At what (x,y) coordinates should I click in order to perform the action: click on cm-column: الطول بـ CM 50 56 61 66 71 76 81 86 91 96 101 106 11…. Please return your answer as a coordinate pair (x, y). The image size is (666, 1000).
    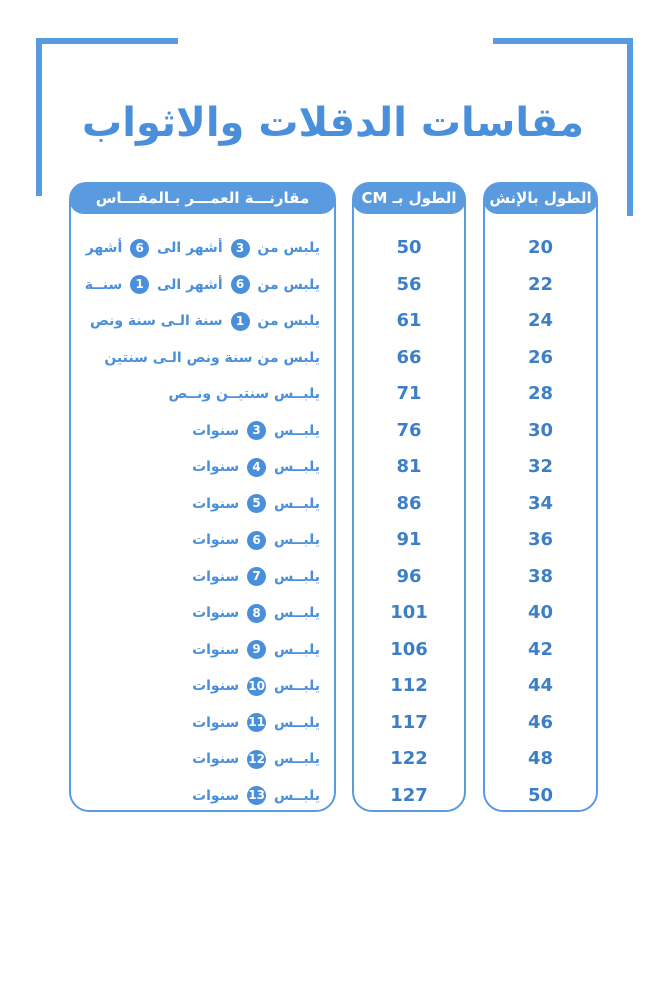
    Looking at the image, I should click on (409, 497).